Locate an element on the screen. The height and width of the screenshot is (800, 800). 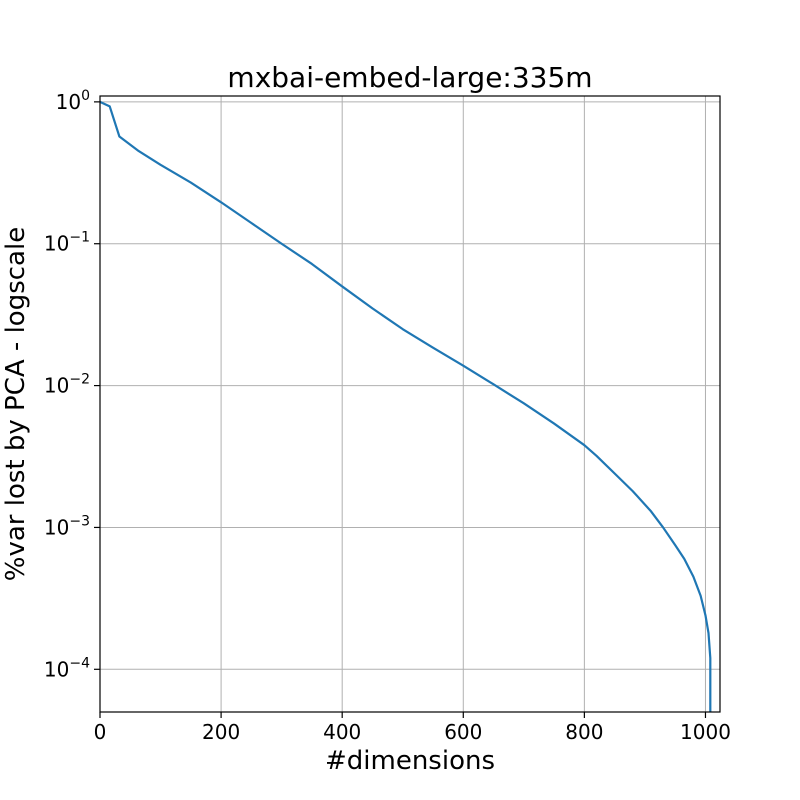
x-tick-label: 600 is located at coordinates (463, 732).